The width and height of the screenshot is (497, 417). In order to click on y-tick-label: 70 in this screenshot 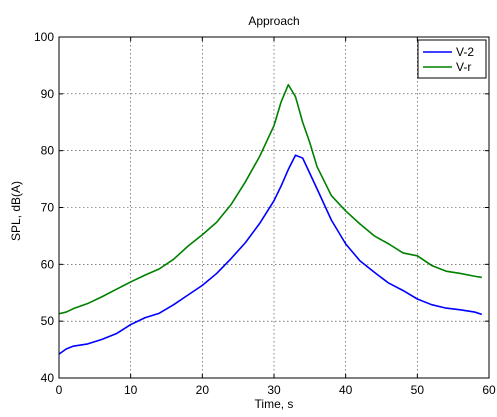, I will do `click(48, 208)`.